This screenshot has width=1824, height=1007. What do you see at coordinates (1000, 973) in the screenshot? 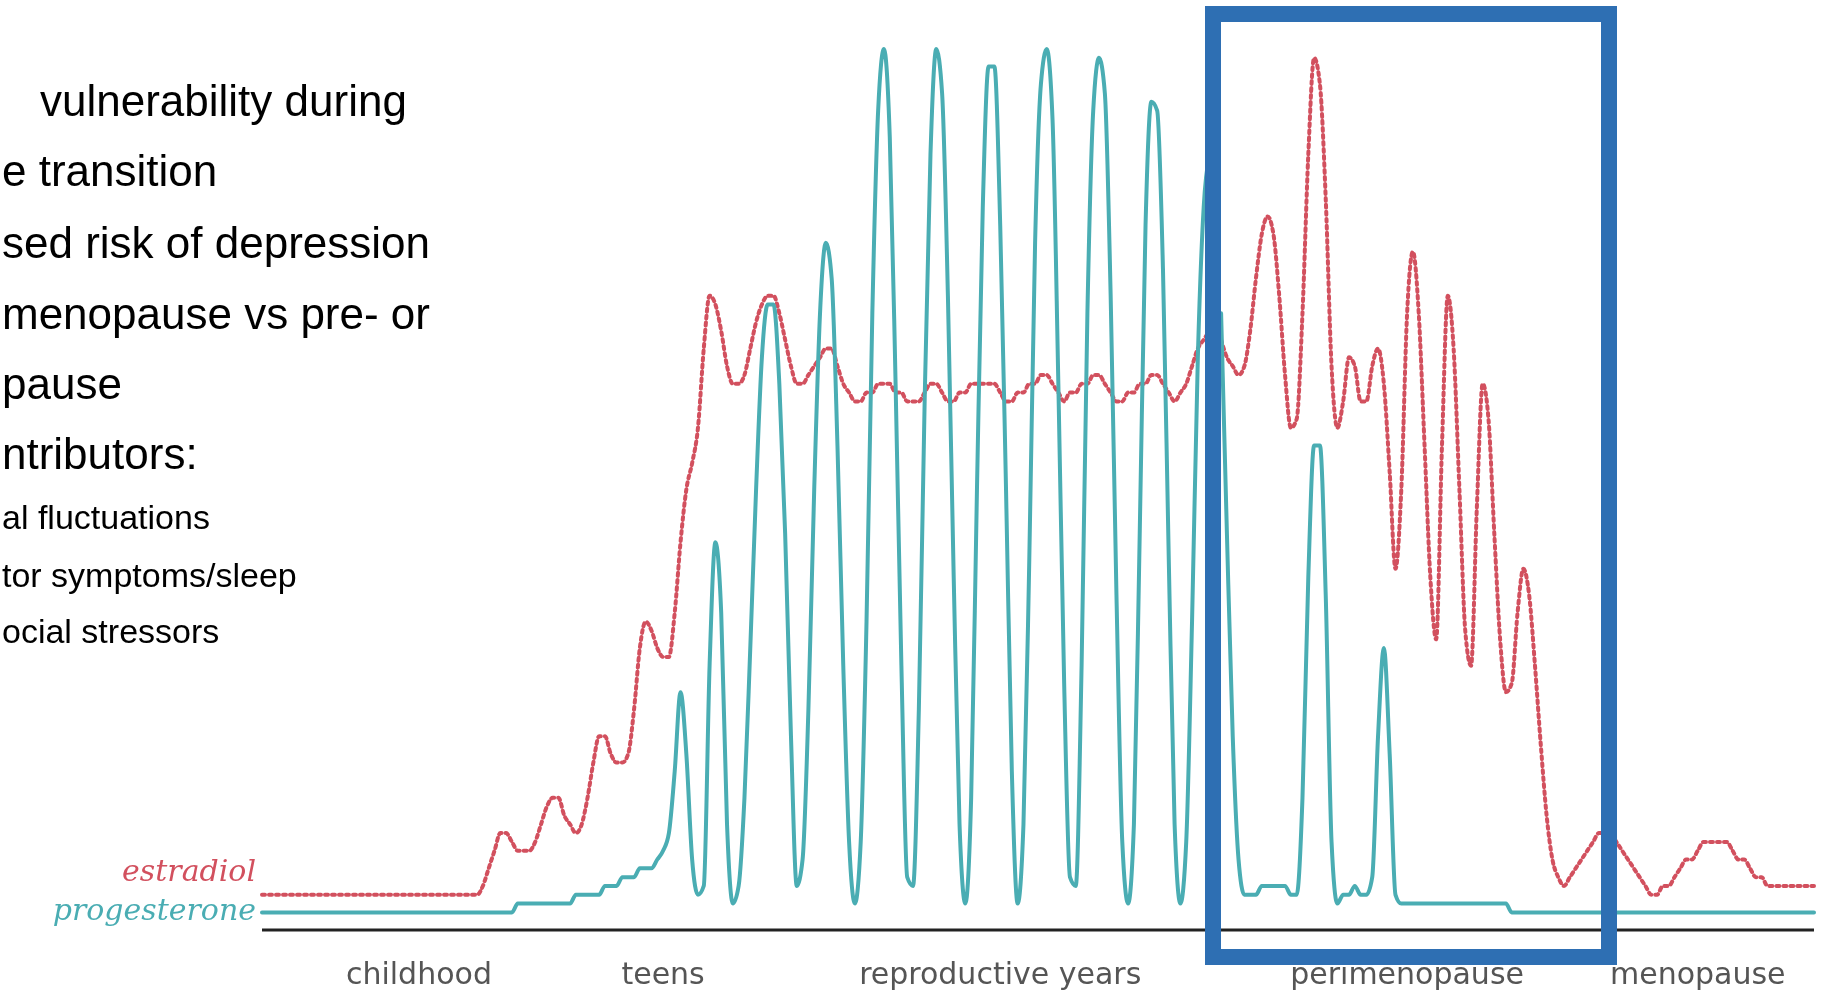
I see `x-tick-label: reproductive years` at bounding box center [1000, 973].